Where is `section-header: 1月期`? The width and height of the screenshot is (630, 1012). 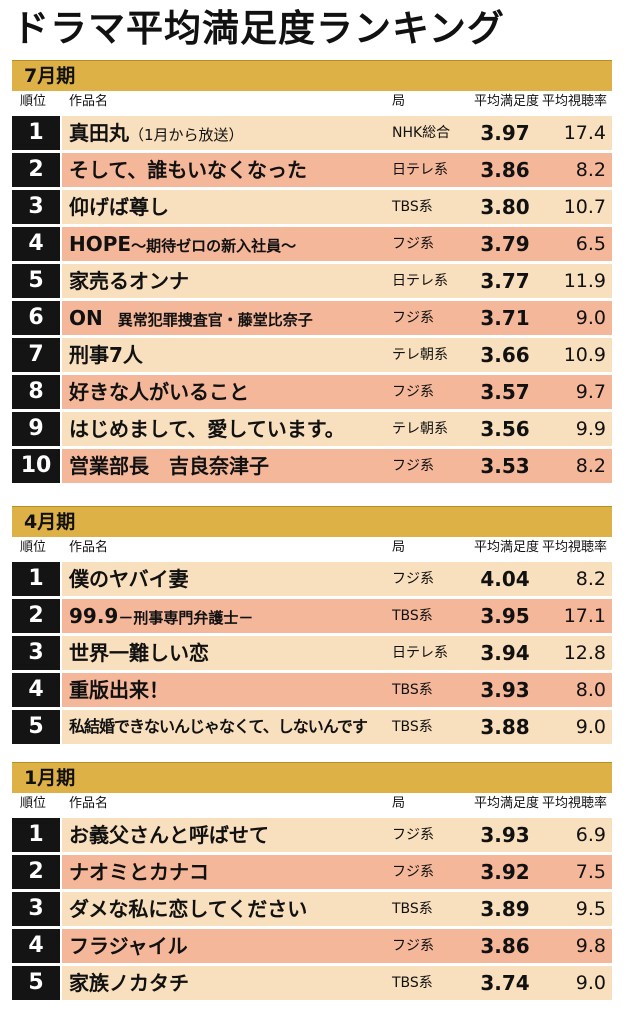
section-header: 1月期 is located at coordinates (312, 777).